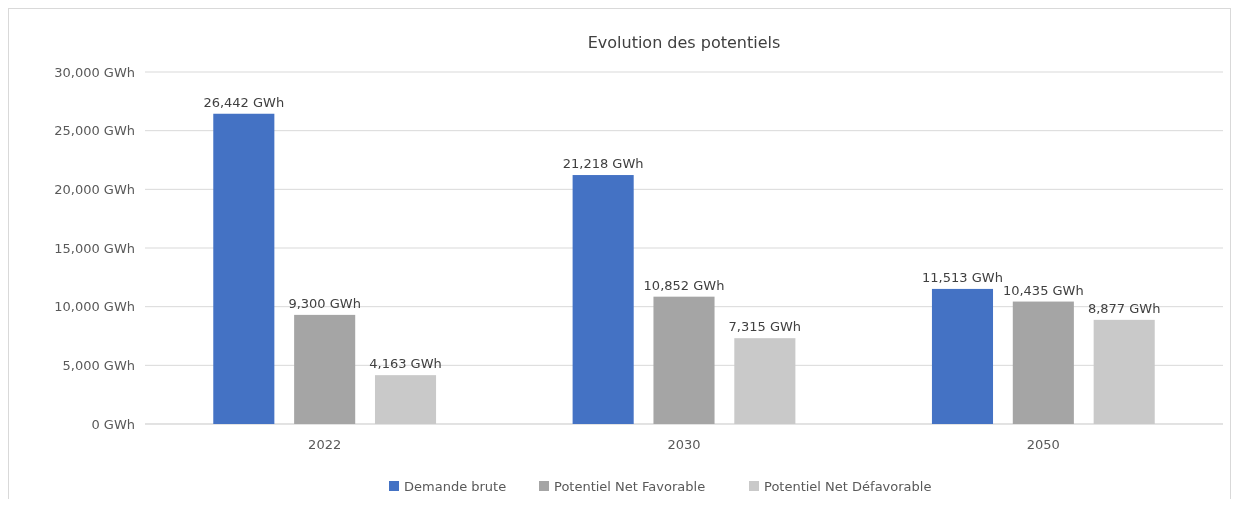  What do you see at coordinates (94, 189) in the screenshot?
I see `y-tick-label: 20,000 GWh` at bounding box center [94, 189].